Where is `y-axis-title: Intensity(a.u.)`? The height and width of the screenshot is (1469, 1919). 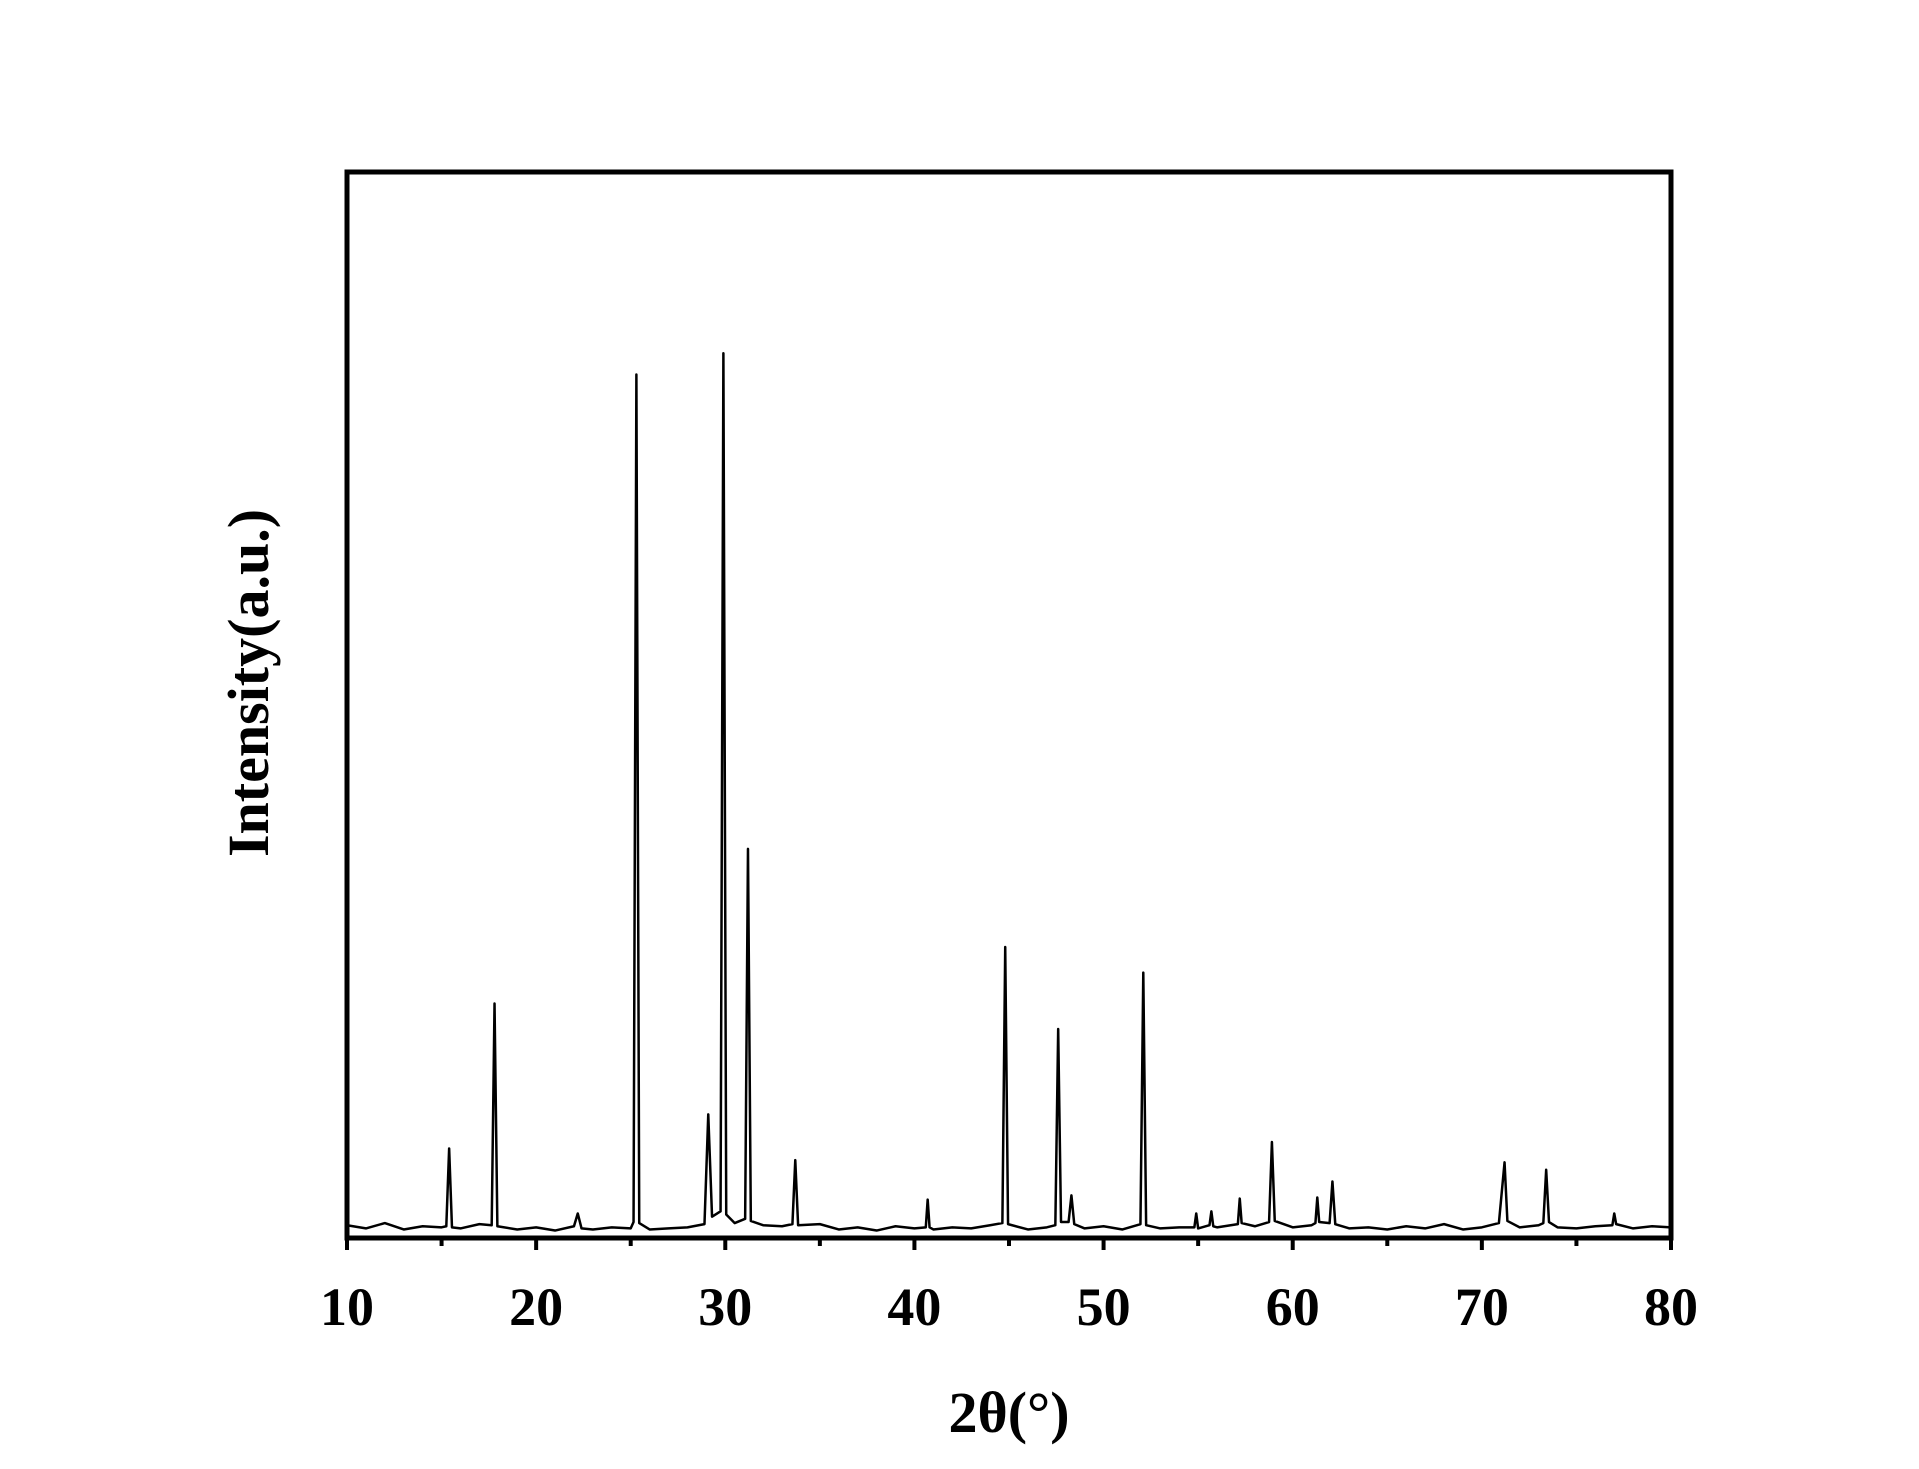 y-axis-title: Intensity(a.u.) is located at coordinates (248, 683).